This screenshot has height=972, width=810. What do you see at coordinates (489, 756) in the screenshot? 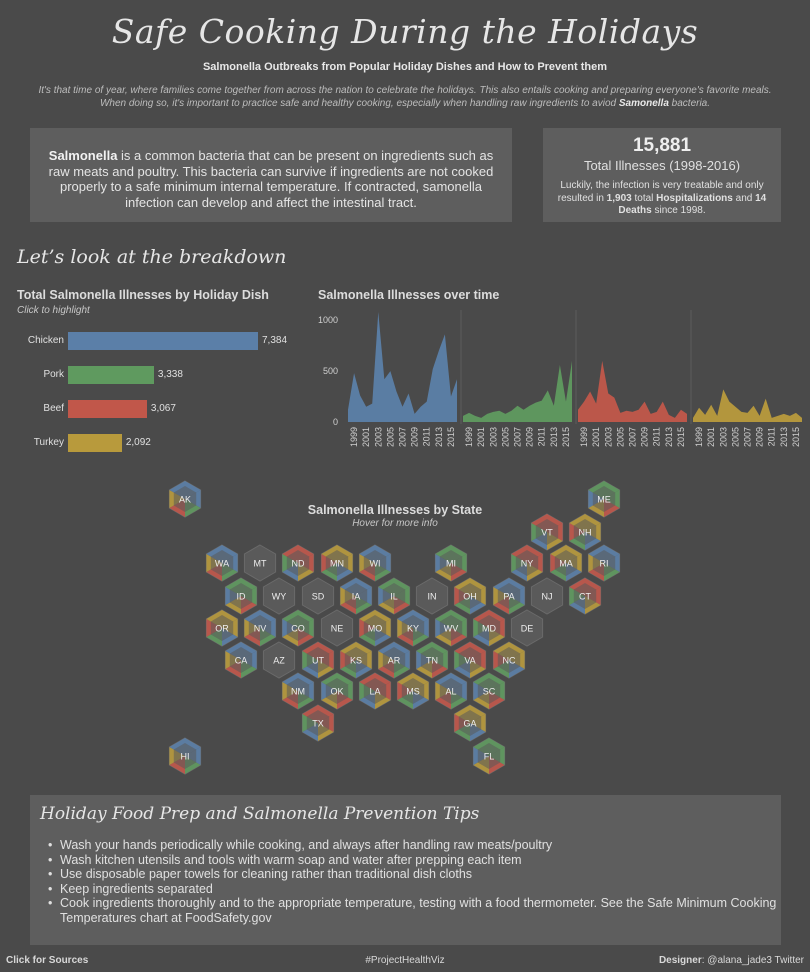
I see `state-hex-fl: FL` at bounding box center [489, 756].